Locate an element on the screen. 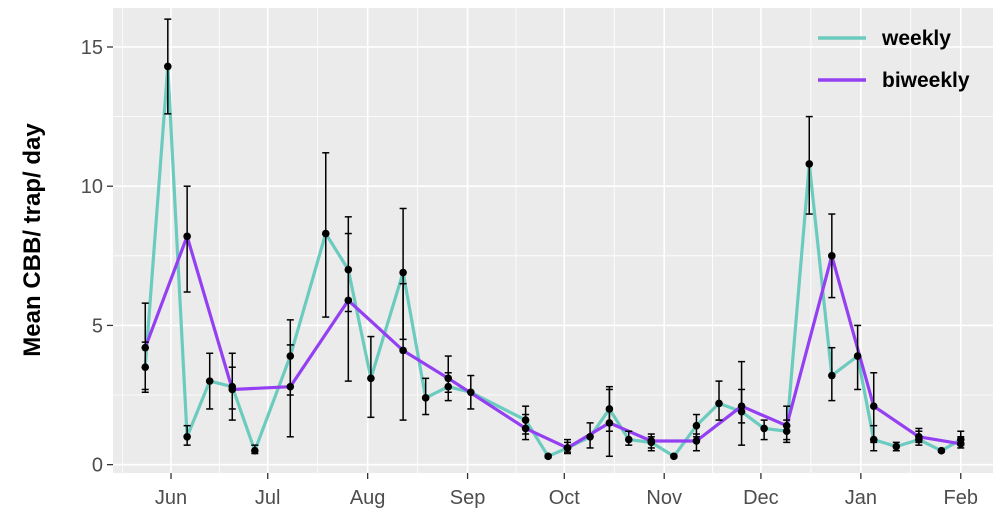  legend: weekly biweekly is located at coordinates (894, 59).